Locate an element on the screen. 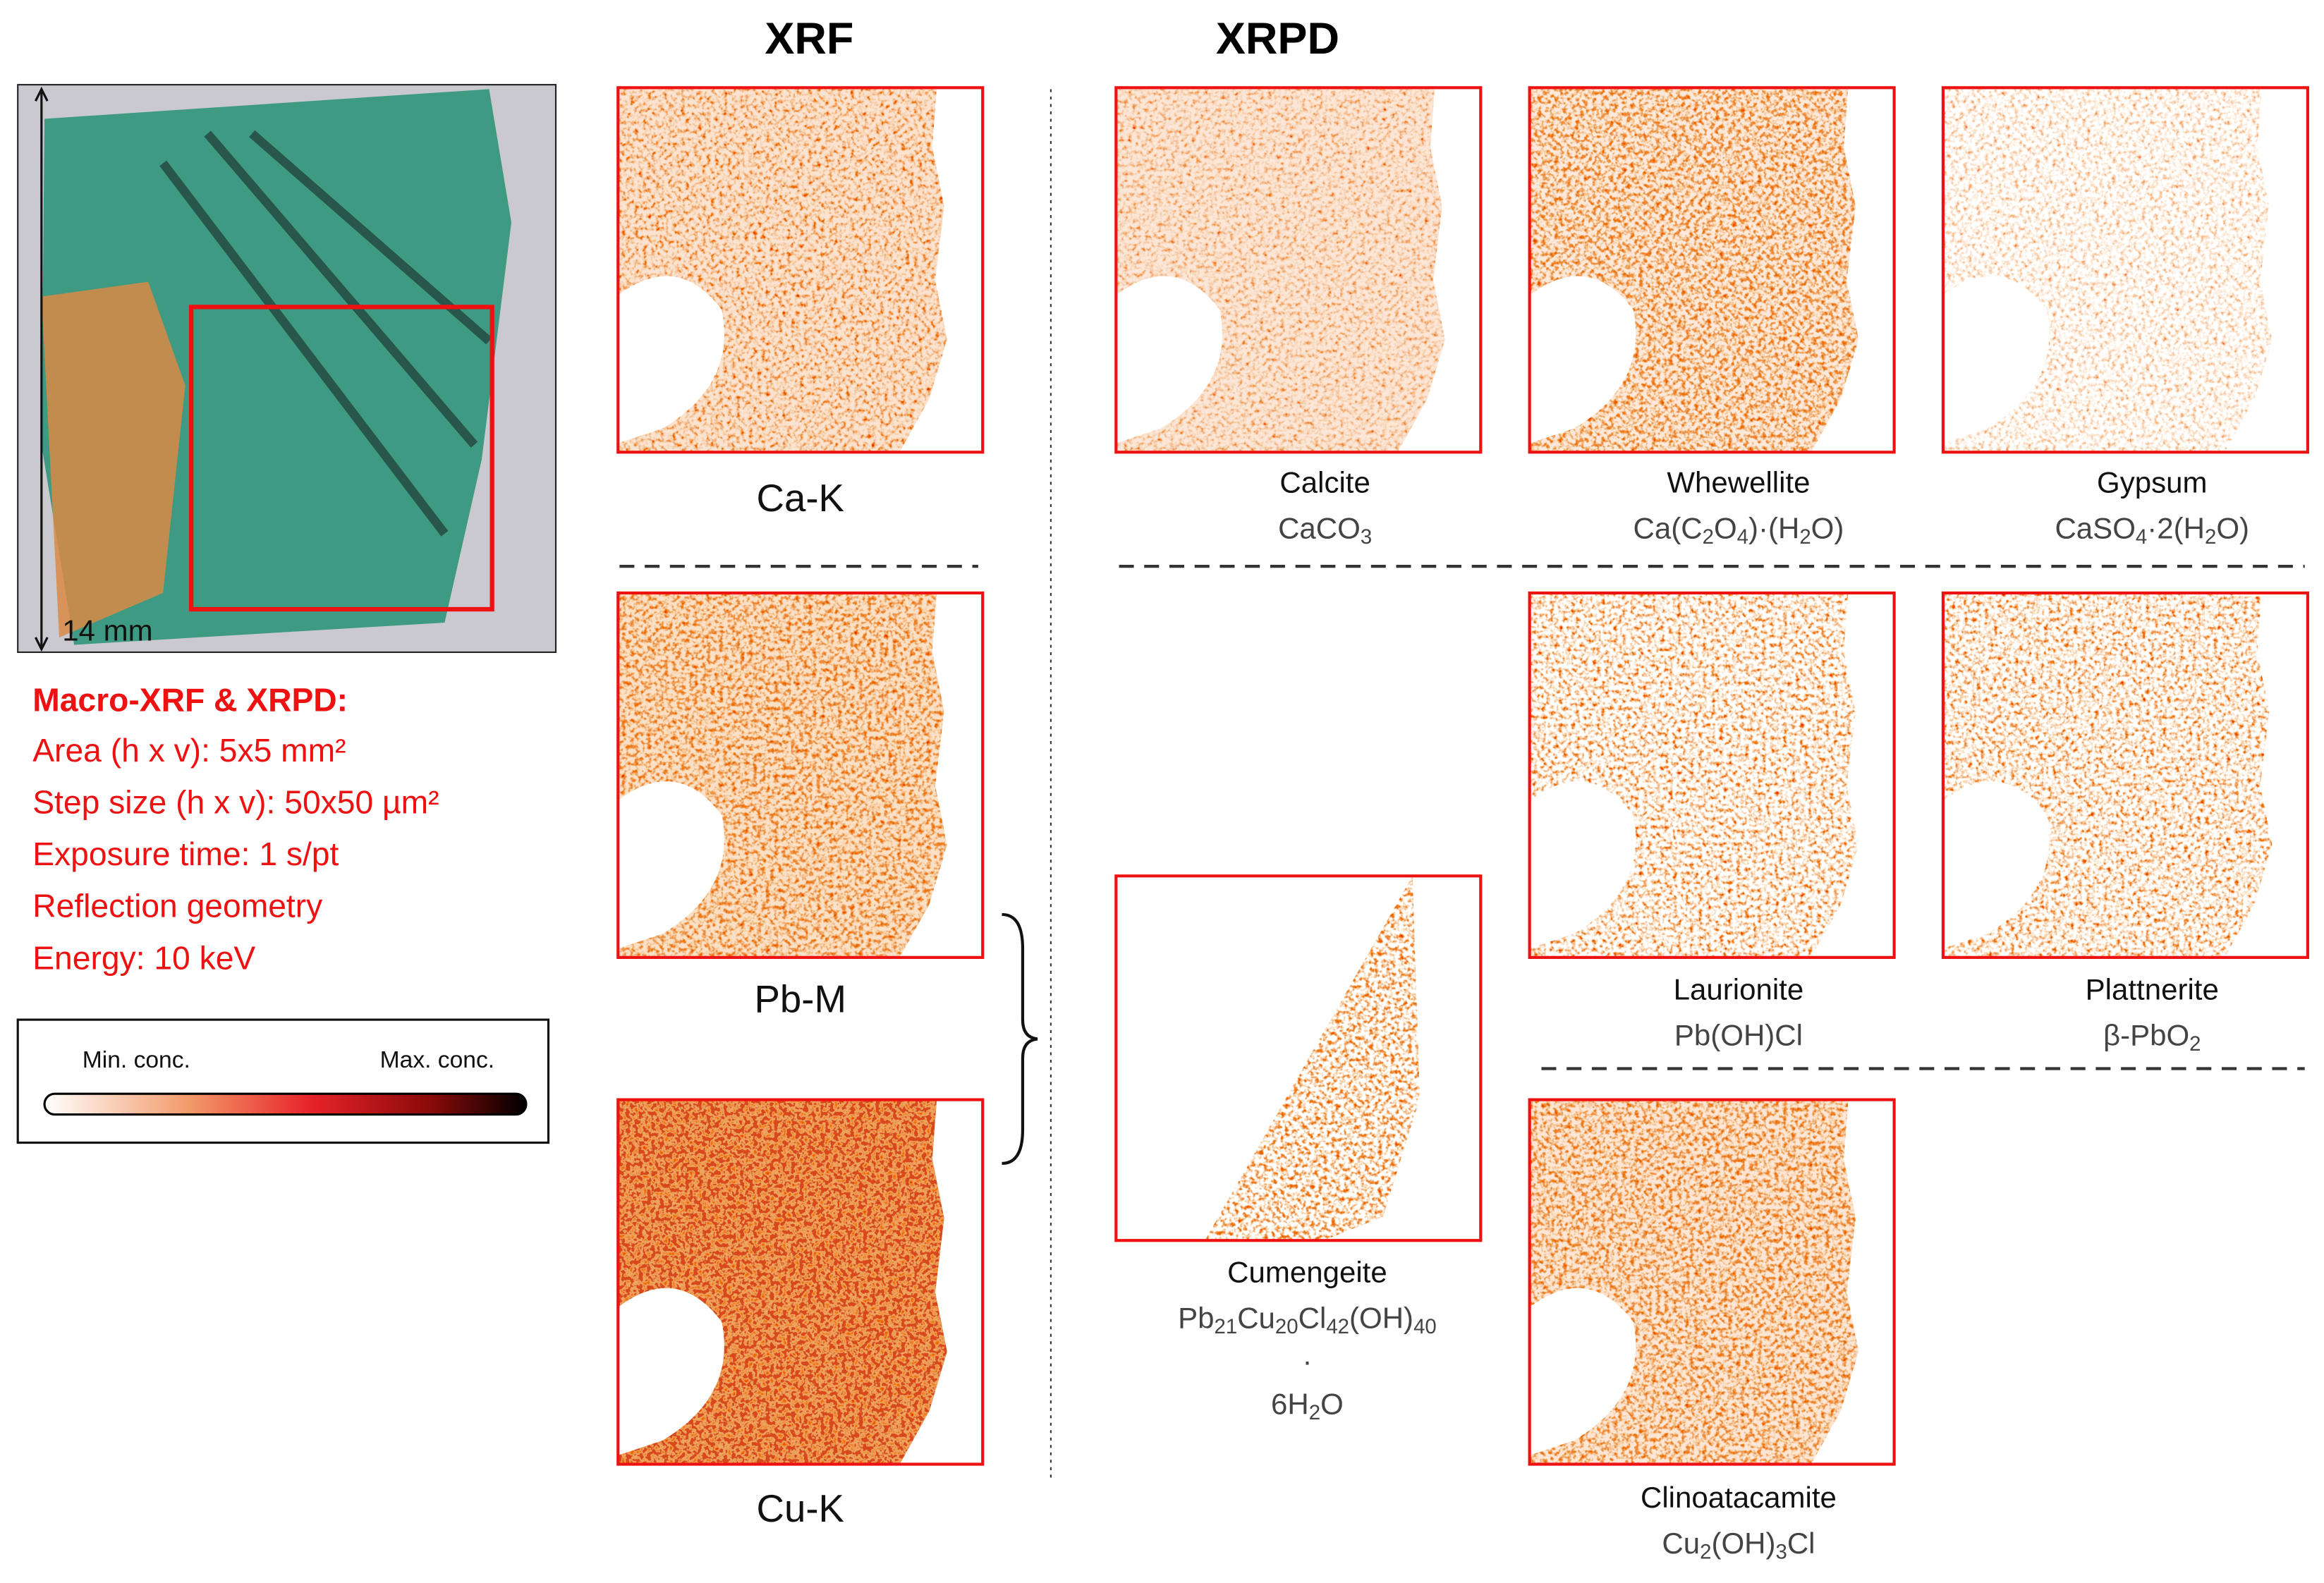 The height and width of the screenshot is (1583, 2324). info-title: Macro-XRF & XRPD: is located at coordinates (190, 701).